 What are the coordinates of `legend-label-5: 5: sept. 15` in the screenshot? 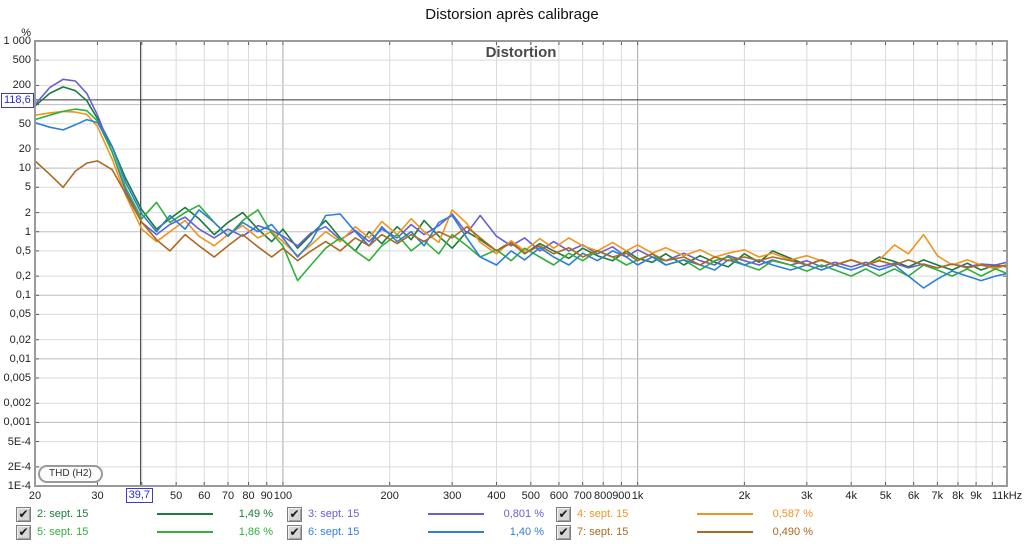 It's located at (63, 532).